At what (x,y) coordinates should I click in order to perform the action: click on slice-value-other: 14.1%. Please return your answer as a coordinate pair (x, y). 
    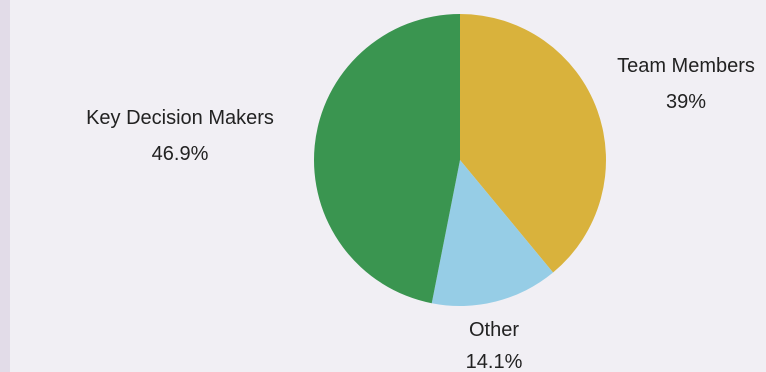
    Looking at the image, I should click on (494, 361).